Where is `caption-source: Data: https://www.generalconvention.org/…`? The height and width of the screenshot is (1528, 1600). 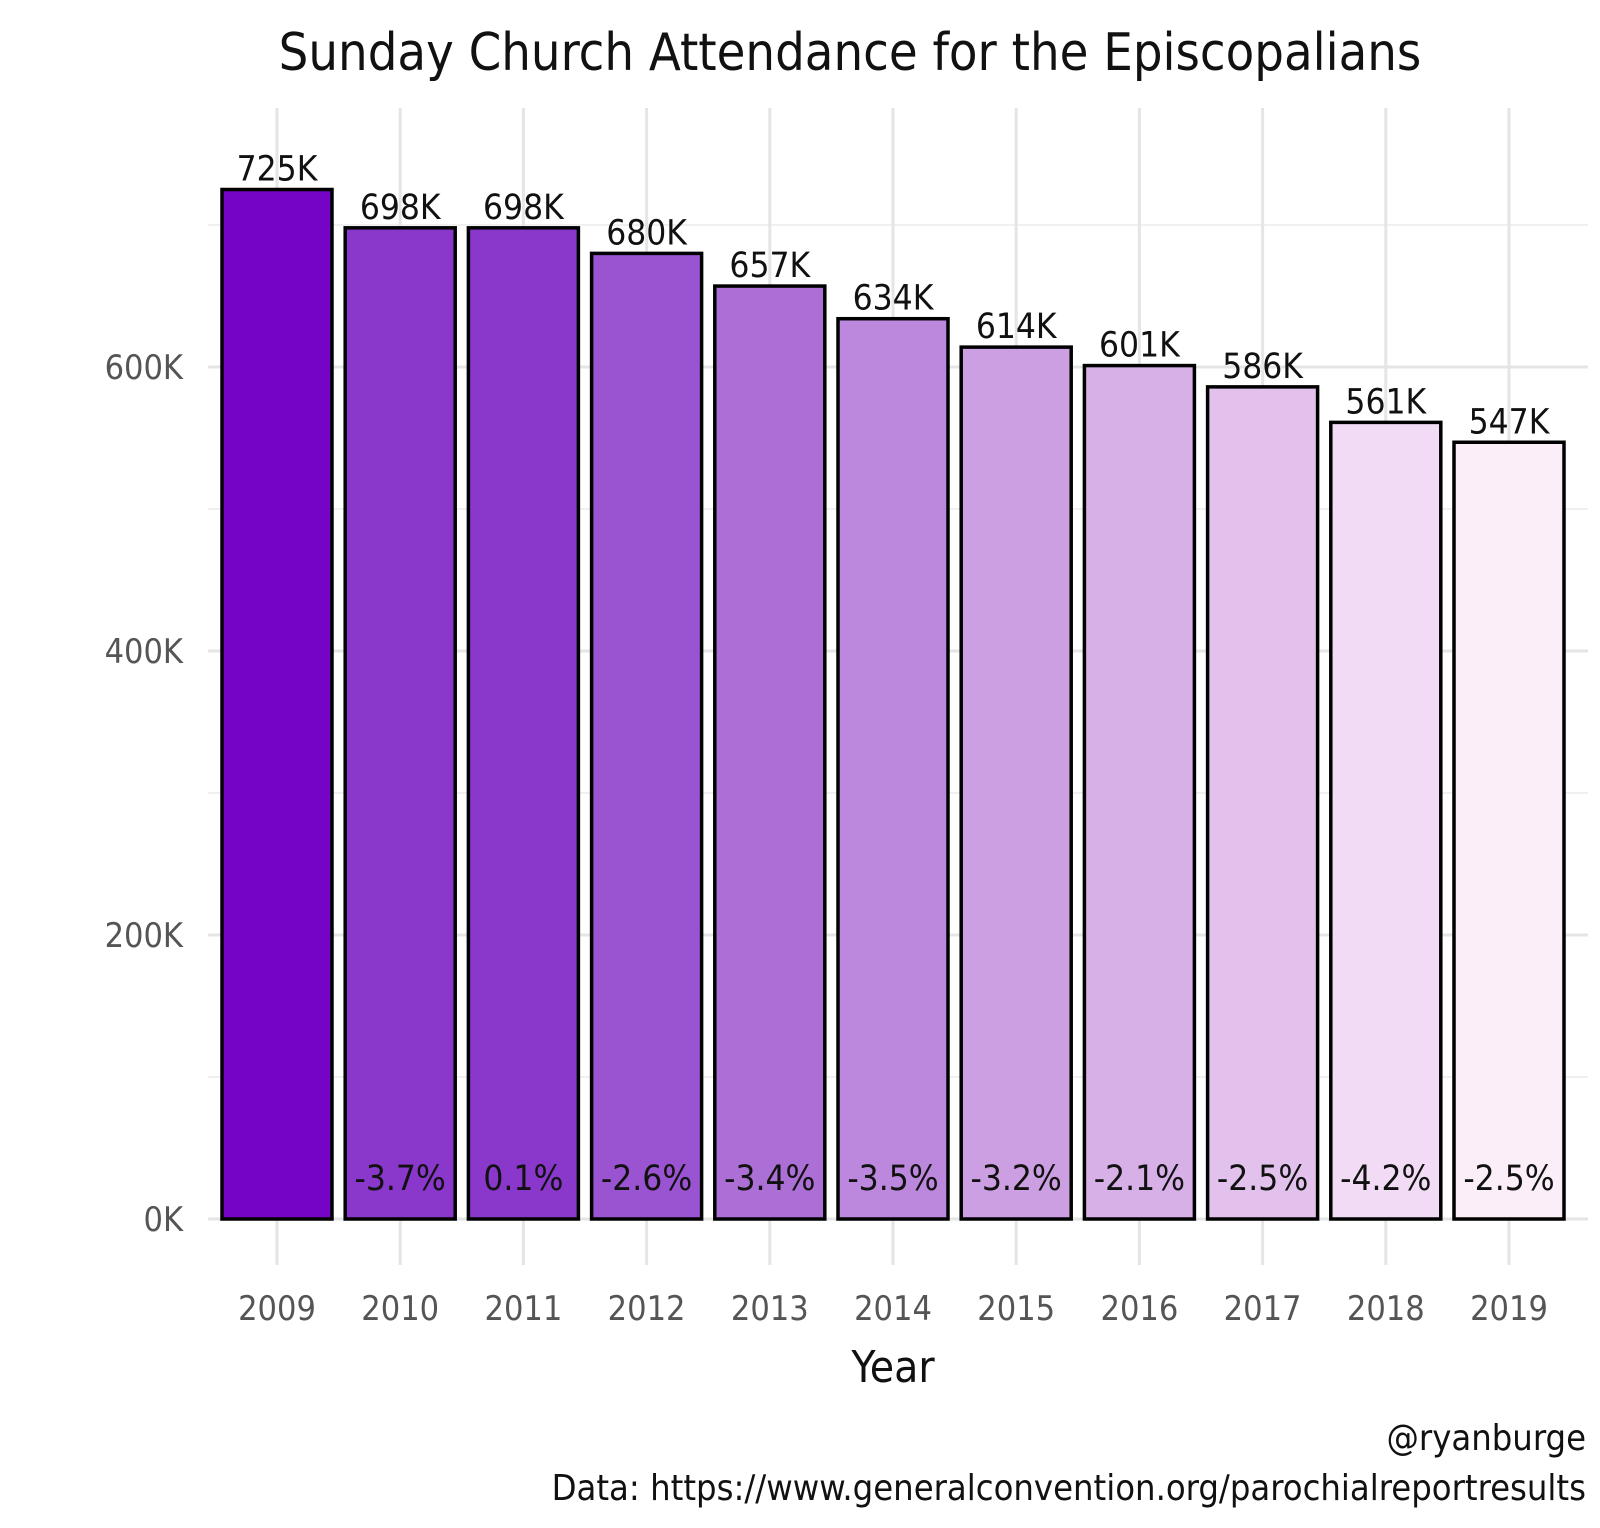
caption-source: Data: https://www.generalconvention.org/… is located at coordinates (1069, 1488).